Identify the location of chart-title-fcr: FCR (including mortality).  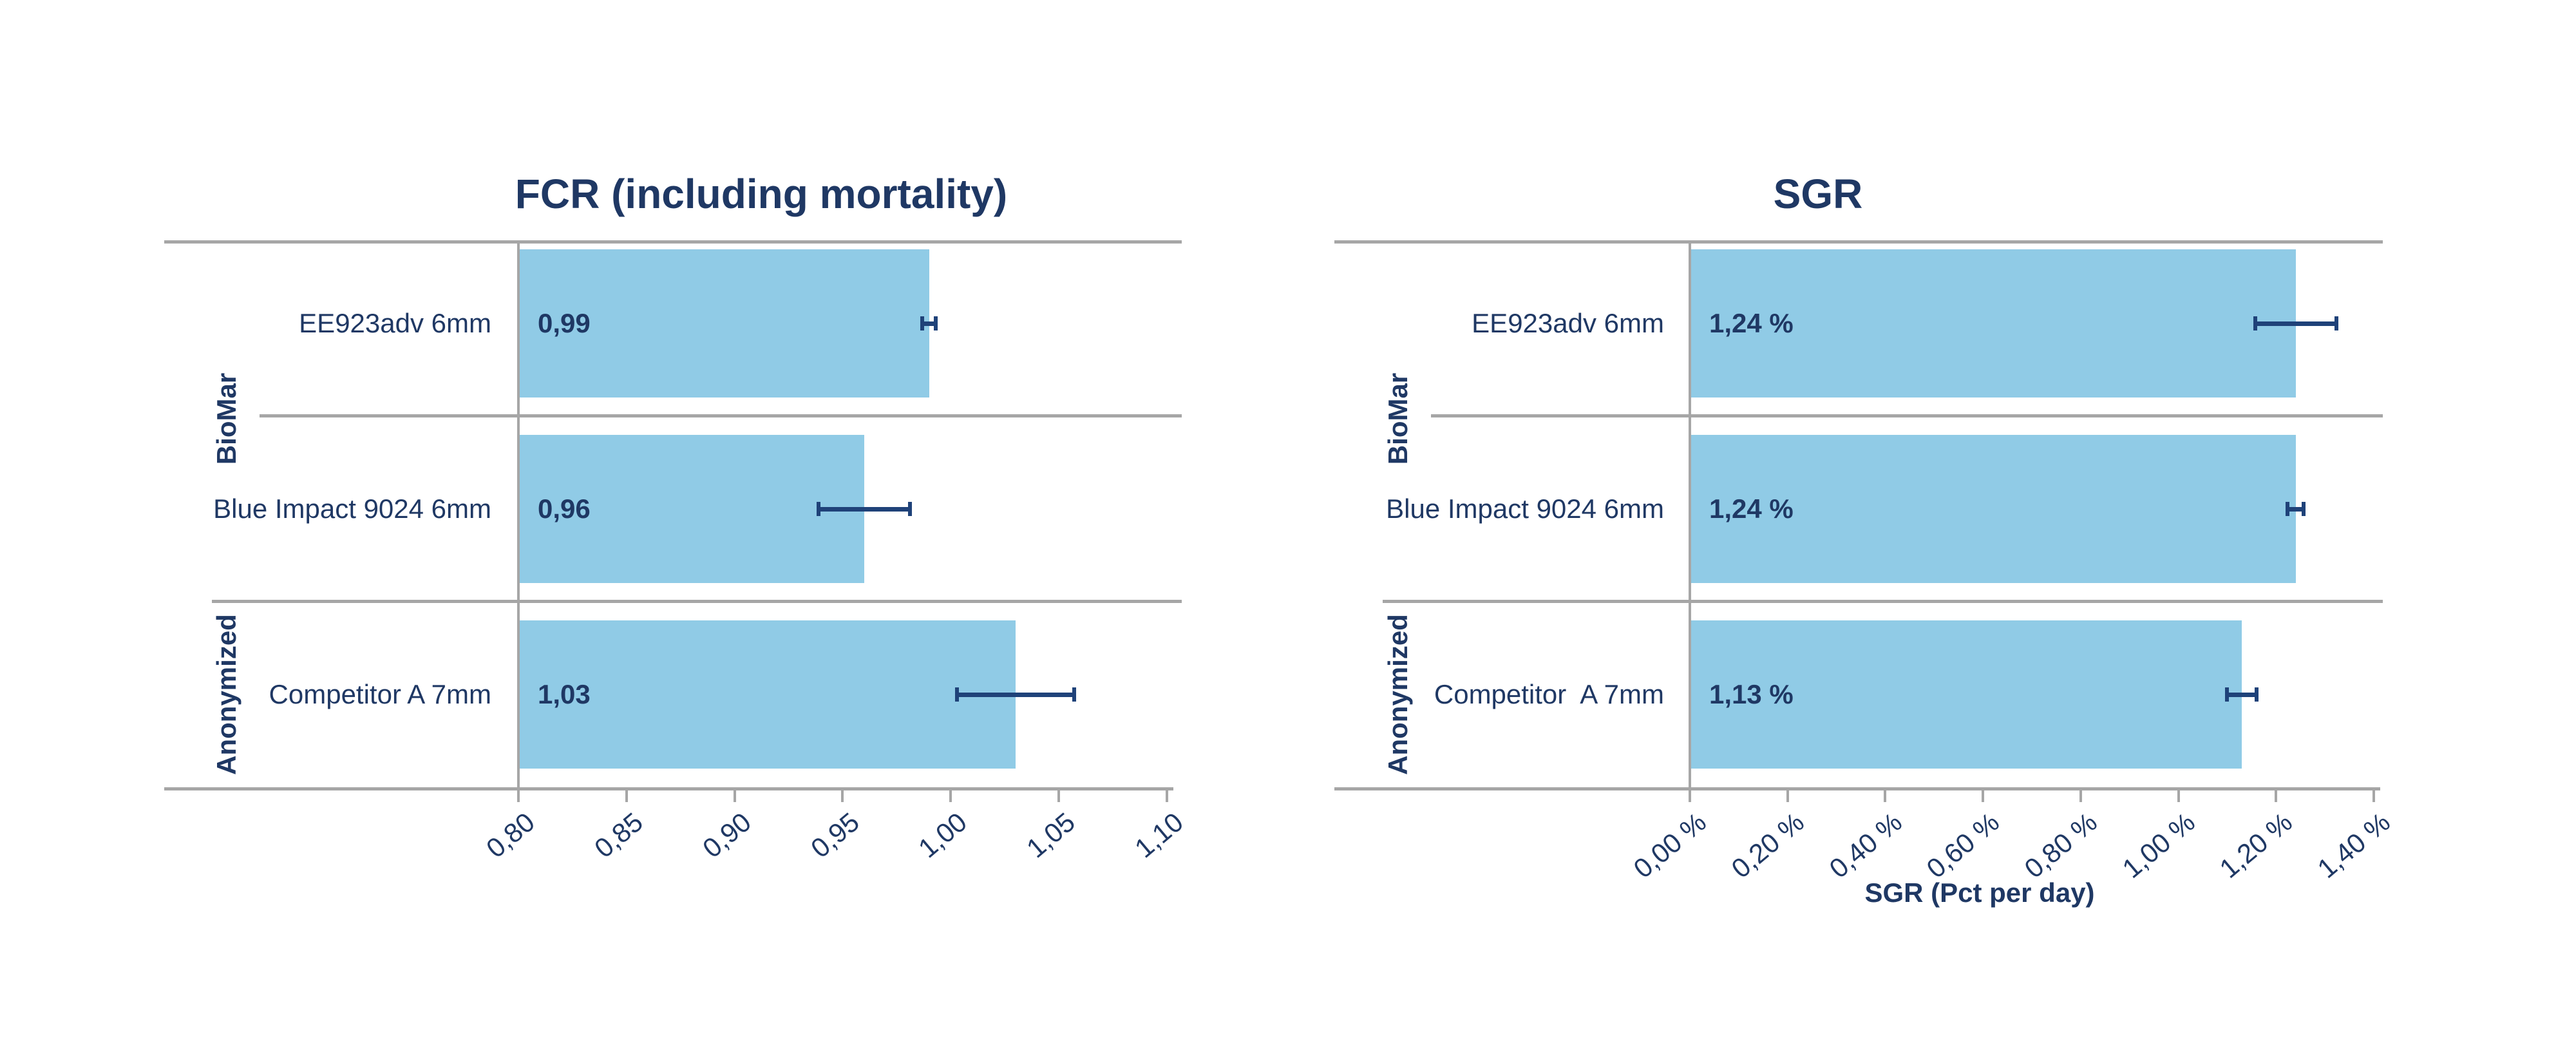
(761, 194).